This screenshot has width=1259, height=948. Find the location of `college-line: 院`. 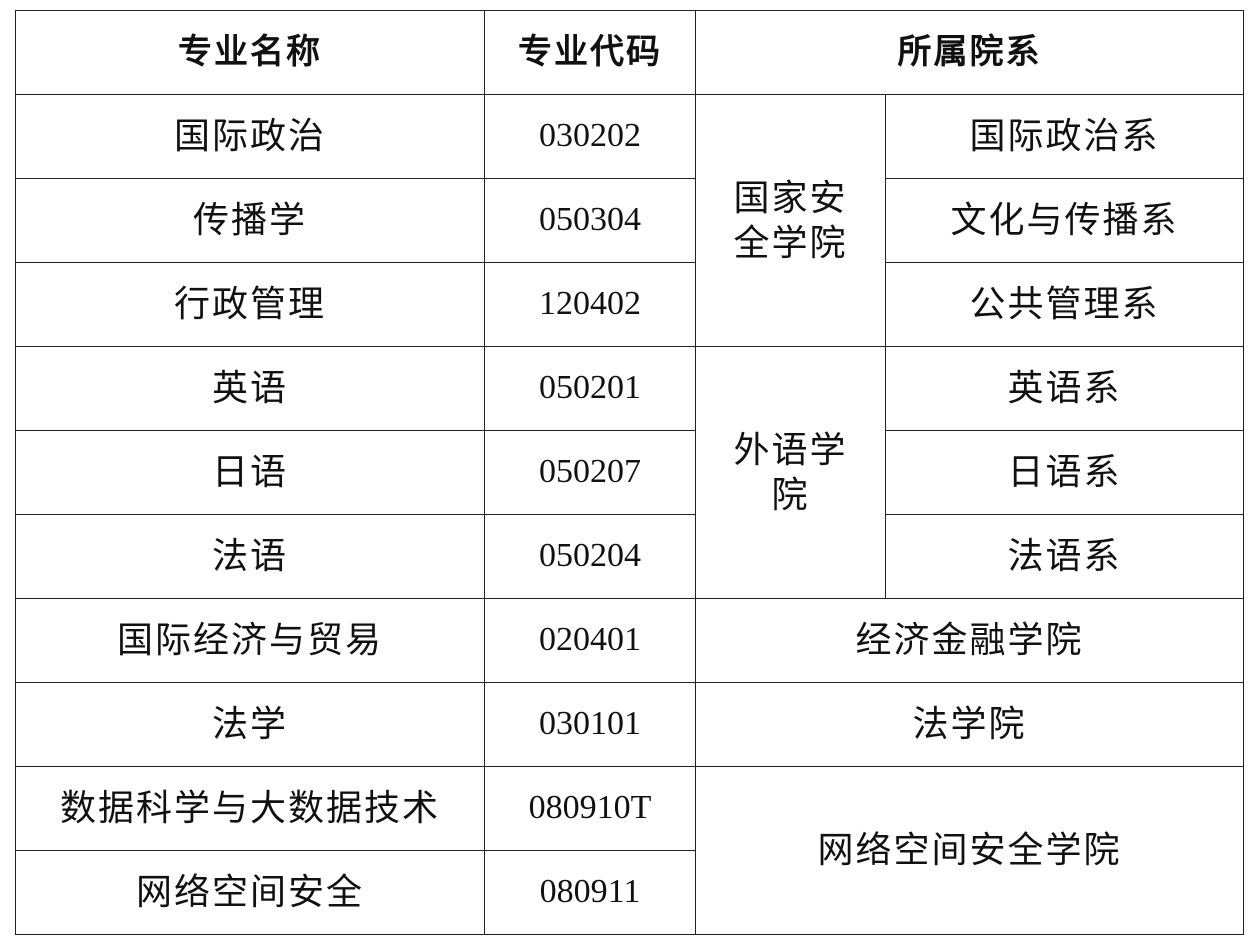

college-line: 院 is located at coordinates (790, 494).